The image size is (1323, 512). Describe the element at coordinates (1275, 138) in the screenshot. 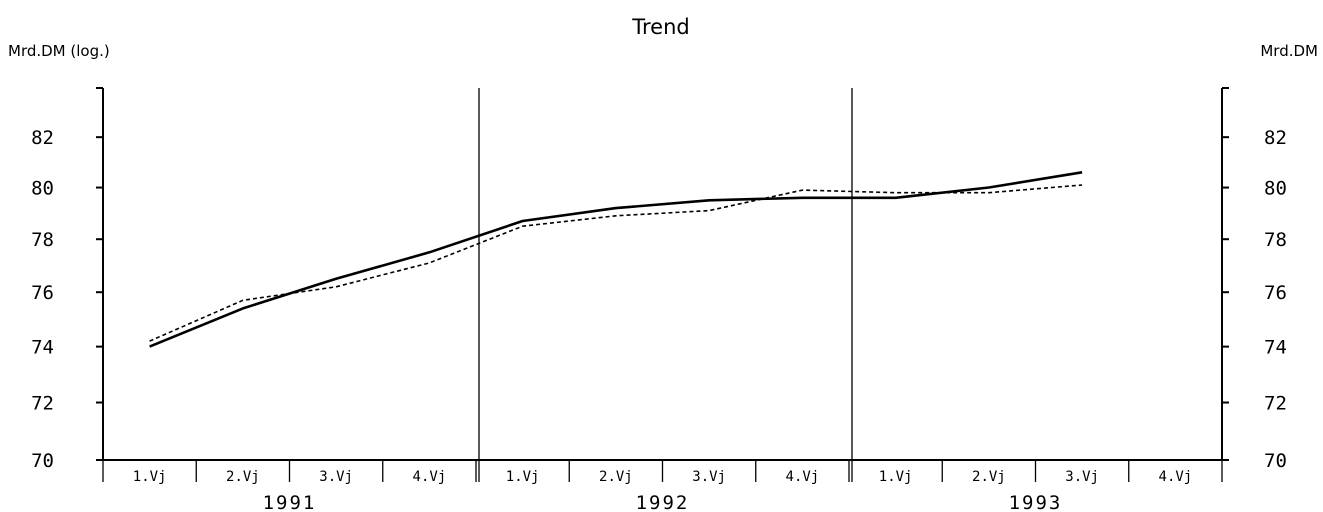

I see `y-tick-label-right: 82` at that location.